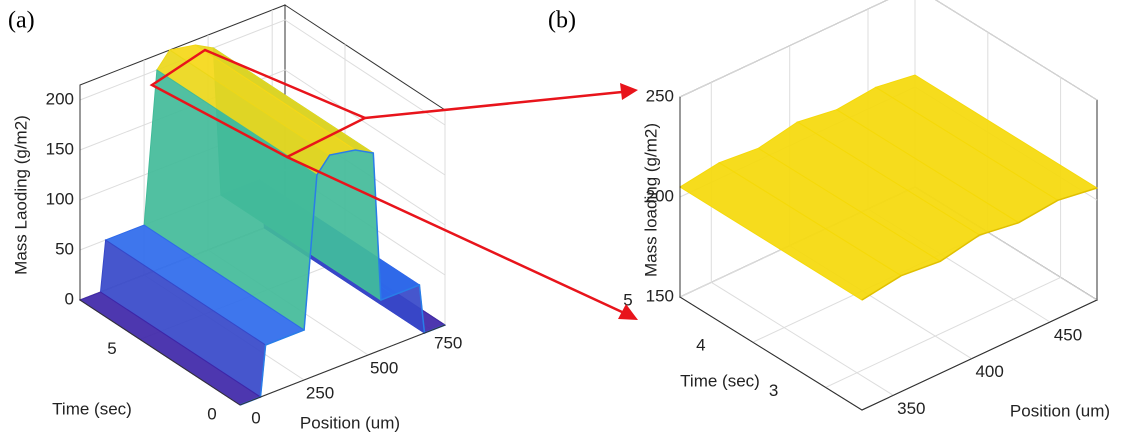 Image resolution: width=1137 pixels, height=441 pixels. What do you see at coordinates (20, 195) in the screenshot?
I see `z-axis-label: Mass Laoding (g/m2)` at bounding box center [20, 195].